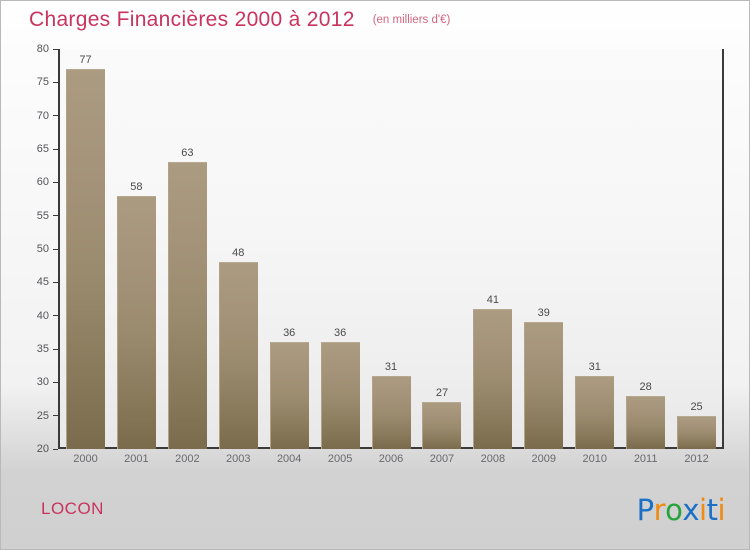 This screenshot has height=550, width=750. I want to click on bar-value-label: 27, so click(442, 393).